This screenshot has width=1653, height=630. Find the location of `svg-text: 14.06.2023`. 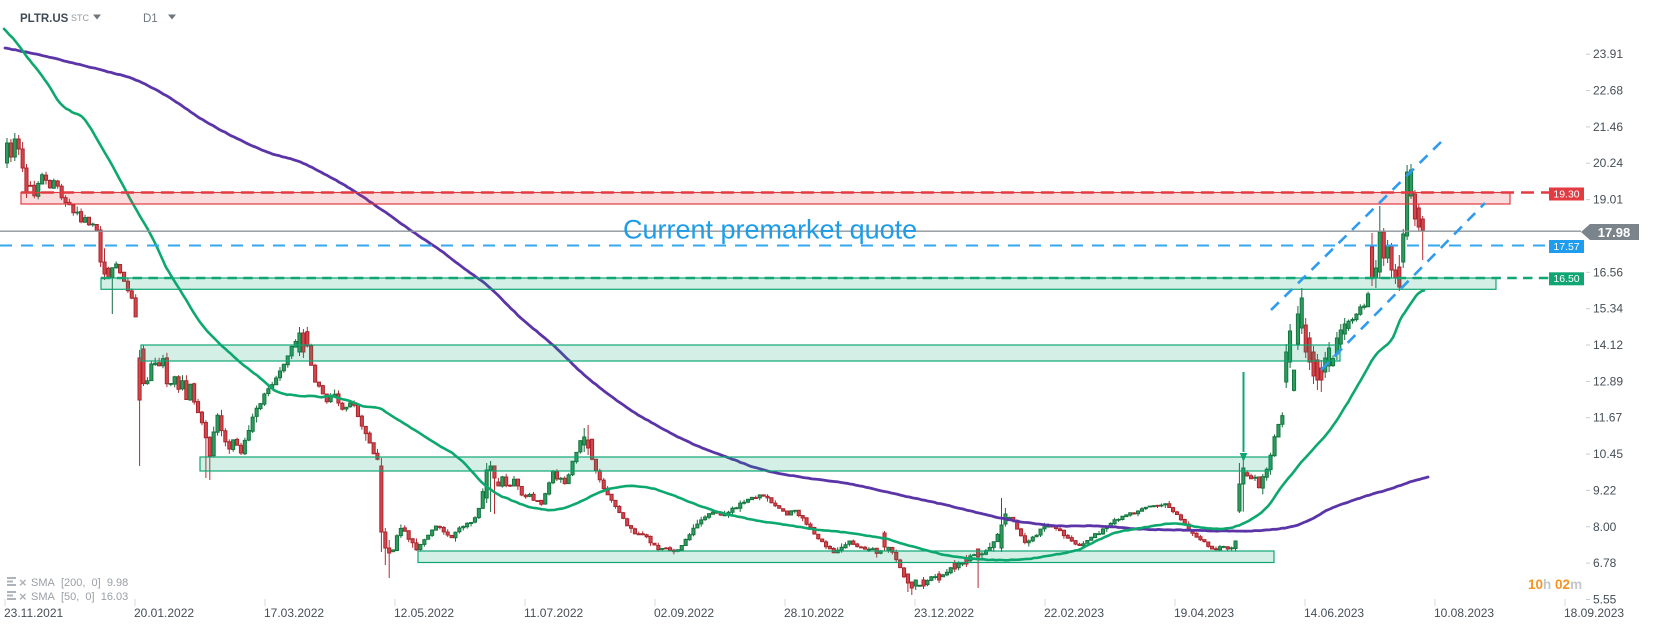

svg-text: 14.06.2023 is located at coordinates (1334, 613).